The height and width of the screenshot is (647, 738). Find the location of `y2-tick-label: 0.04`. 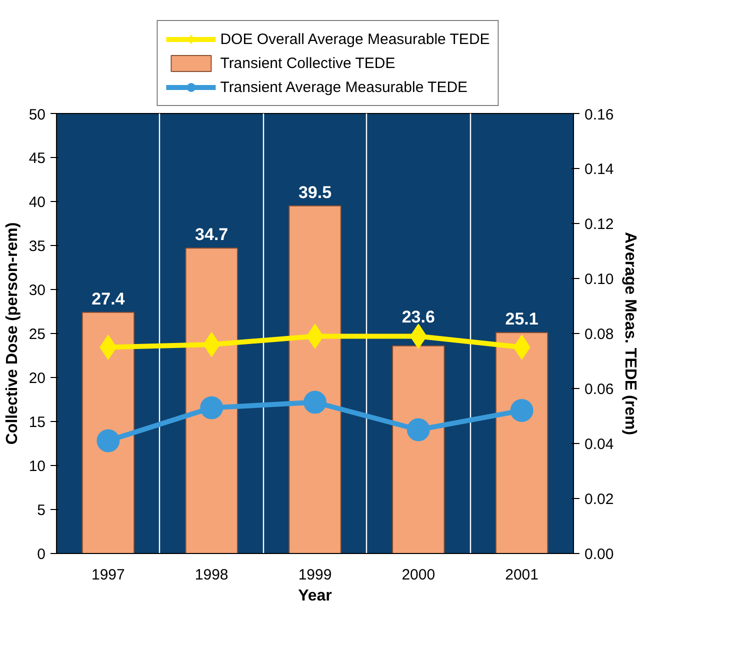

y2-tick-label: 0.04 is located at coordinates (599, 444).